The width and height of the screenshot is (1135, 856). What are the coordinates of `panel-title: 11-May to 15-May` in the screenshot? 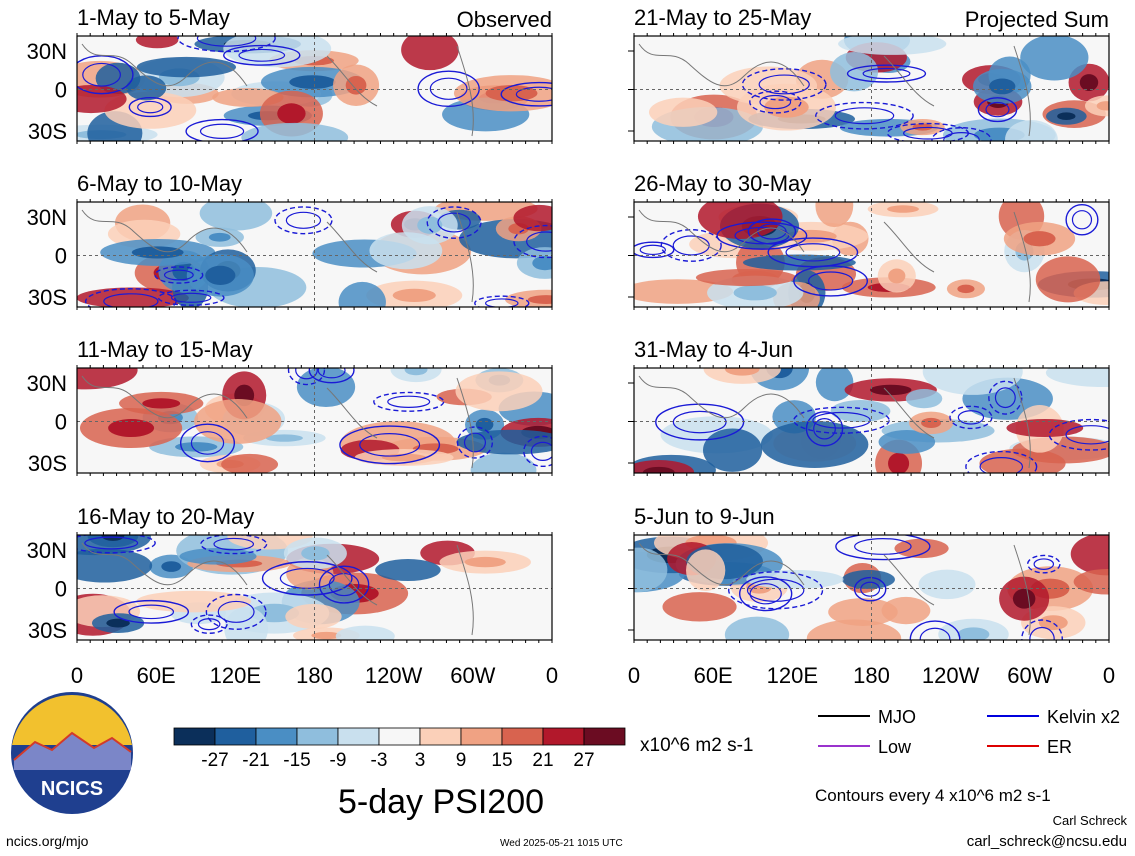 It's located at (165, 349).